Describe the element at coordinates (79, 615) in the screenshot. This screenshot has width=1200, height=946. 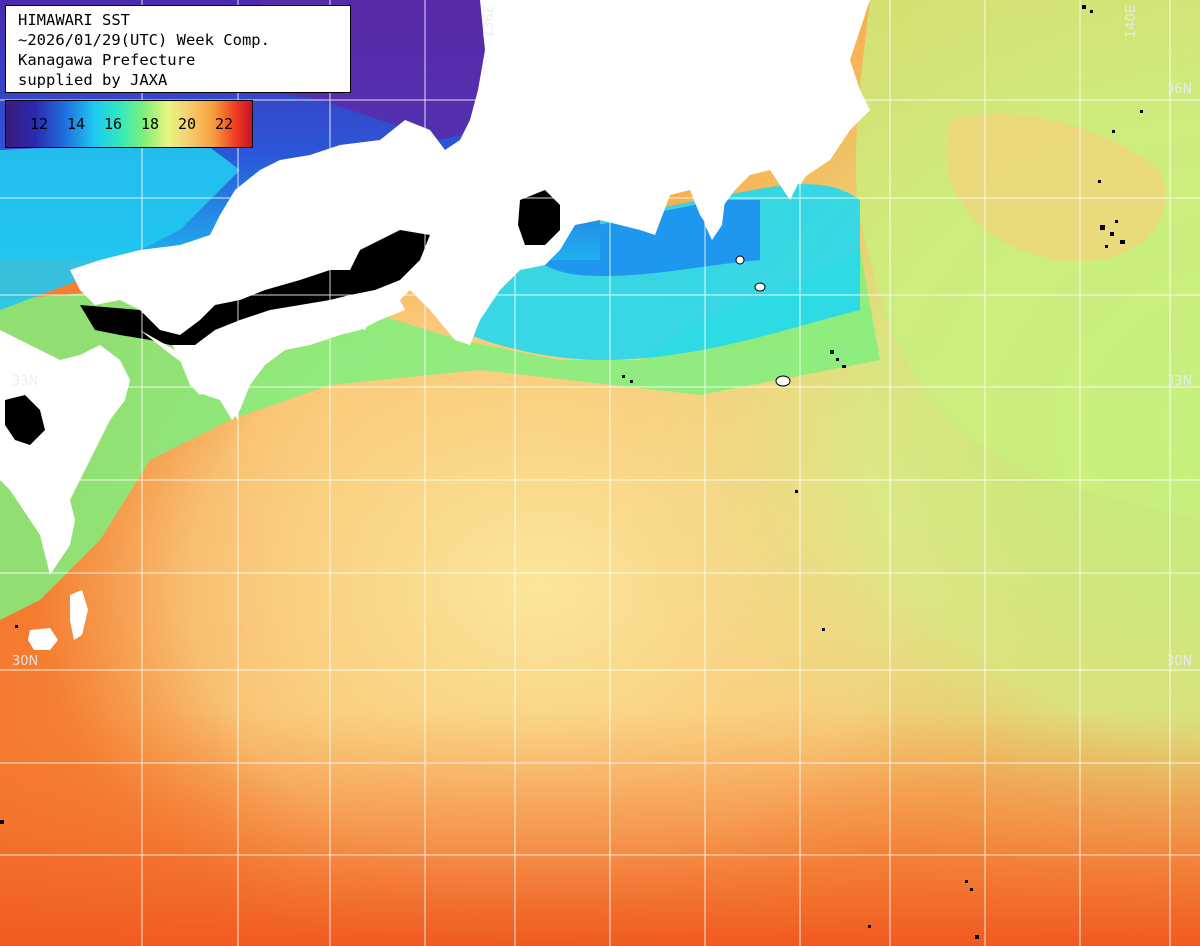
I see `land-tanegashima` at that location.